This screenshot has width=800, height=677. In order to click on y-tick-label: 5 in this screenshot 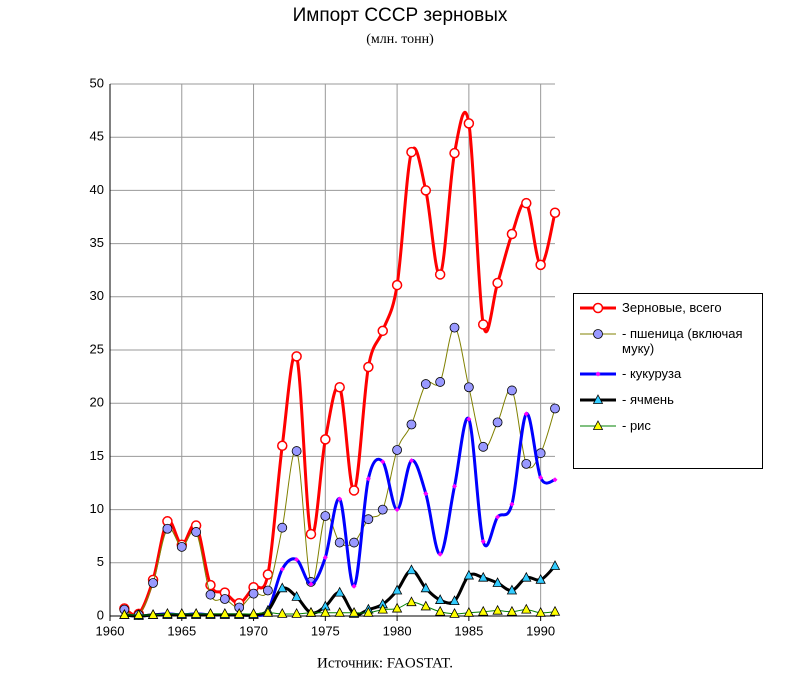, I will do `click(100, 561)`.